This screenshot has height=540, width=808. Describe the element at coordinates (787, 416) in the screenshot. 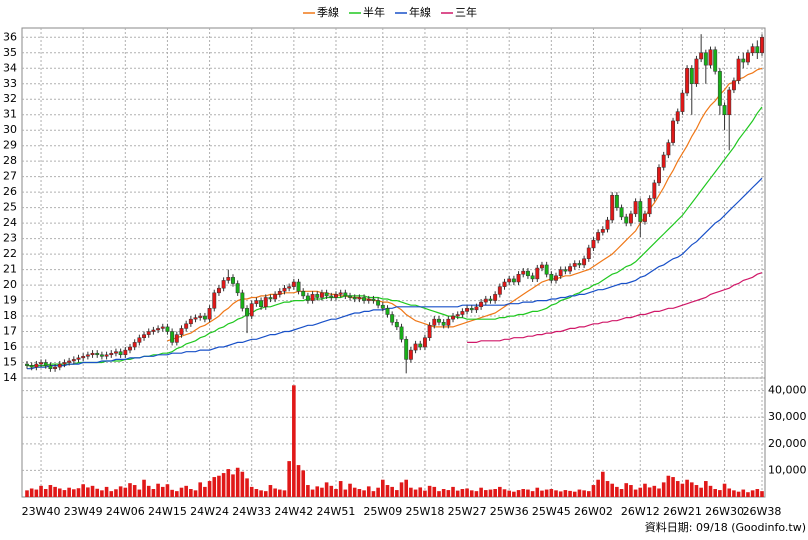

I see `y2-tick-label: 30,000` at that location.